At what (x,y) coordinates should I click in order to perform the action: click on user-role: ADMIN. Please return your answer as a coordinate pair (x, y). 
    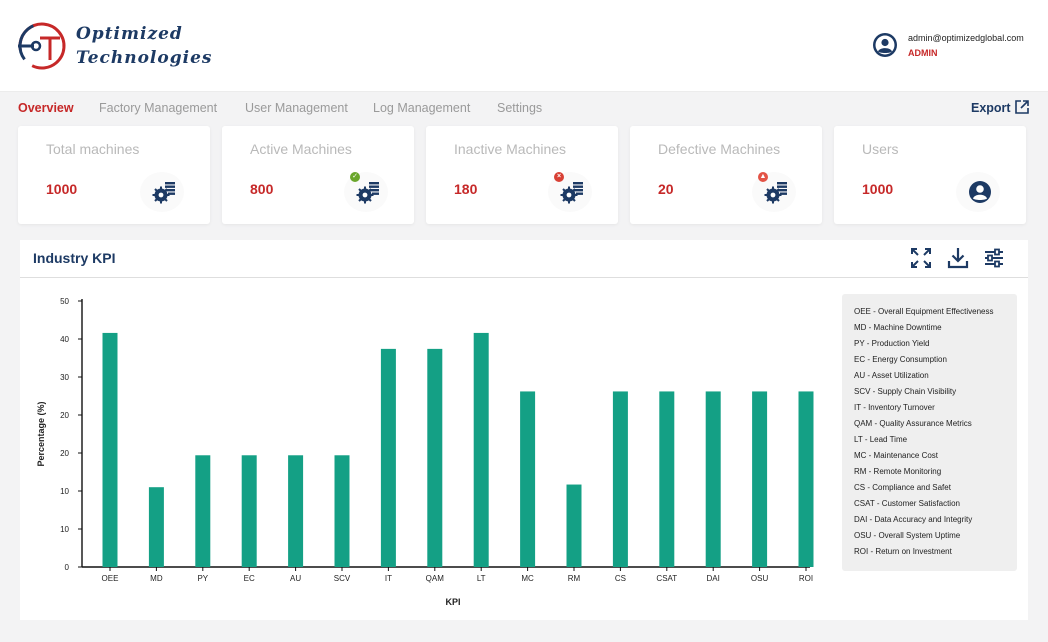
    Looking at the image, I should click on (923, 53).